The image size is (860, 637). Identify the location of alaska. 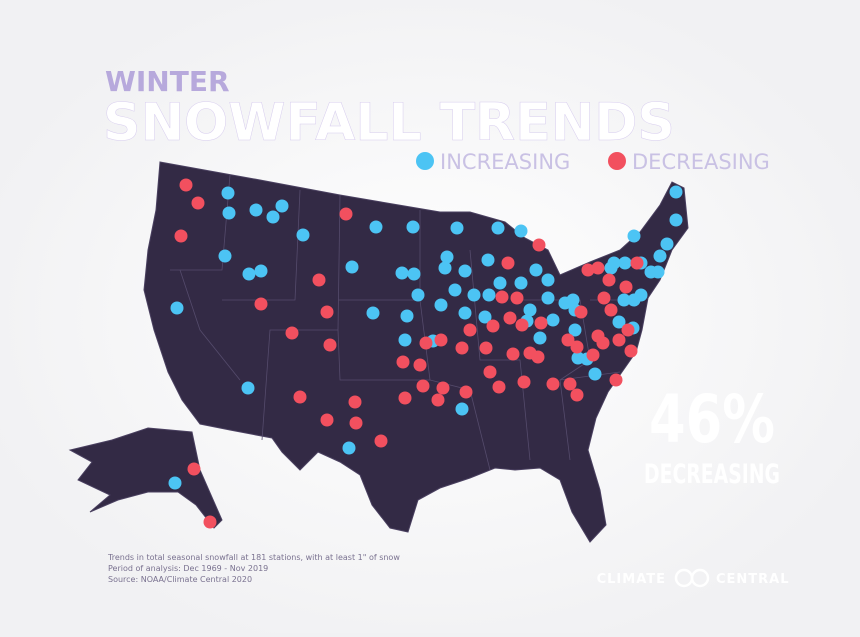
(145, 478).